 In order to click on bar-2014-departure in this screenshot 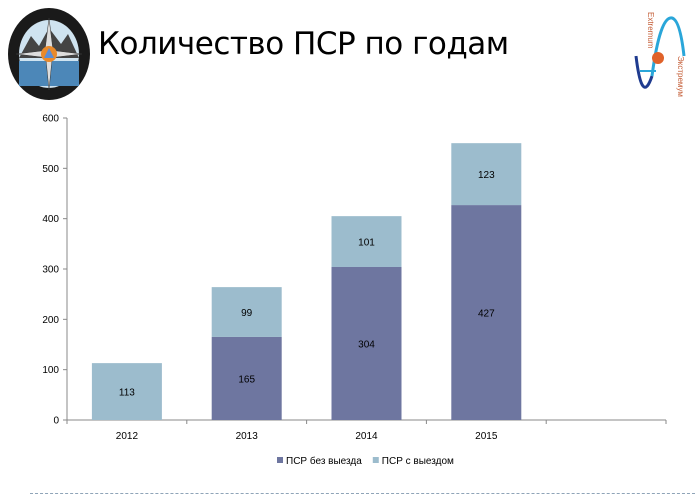, I will do `click(366, 241)`.